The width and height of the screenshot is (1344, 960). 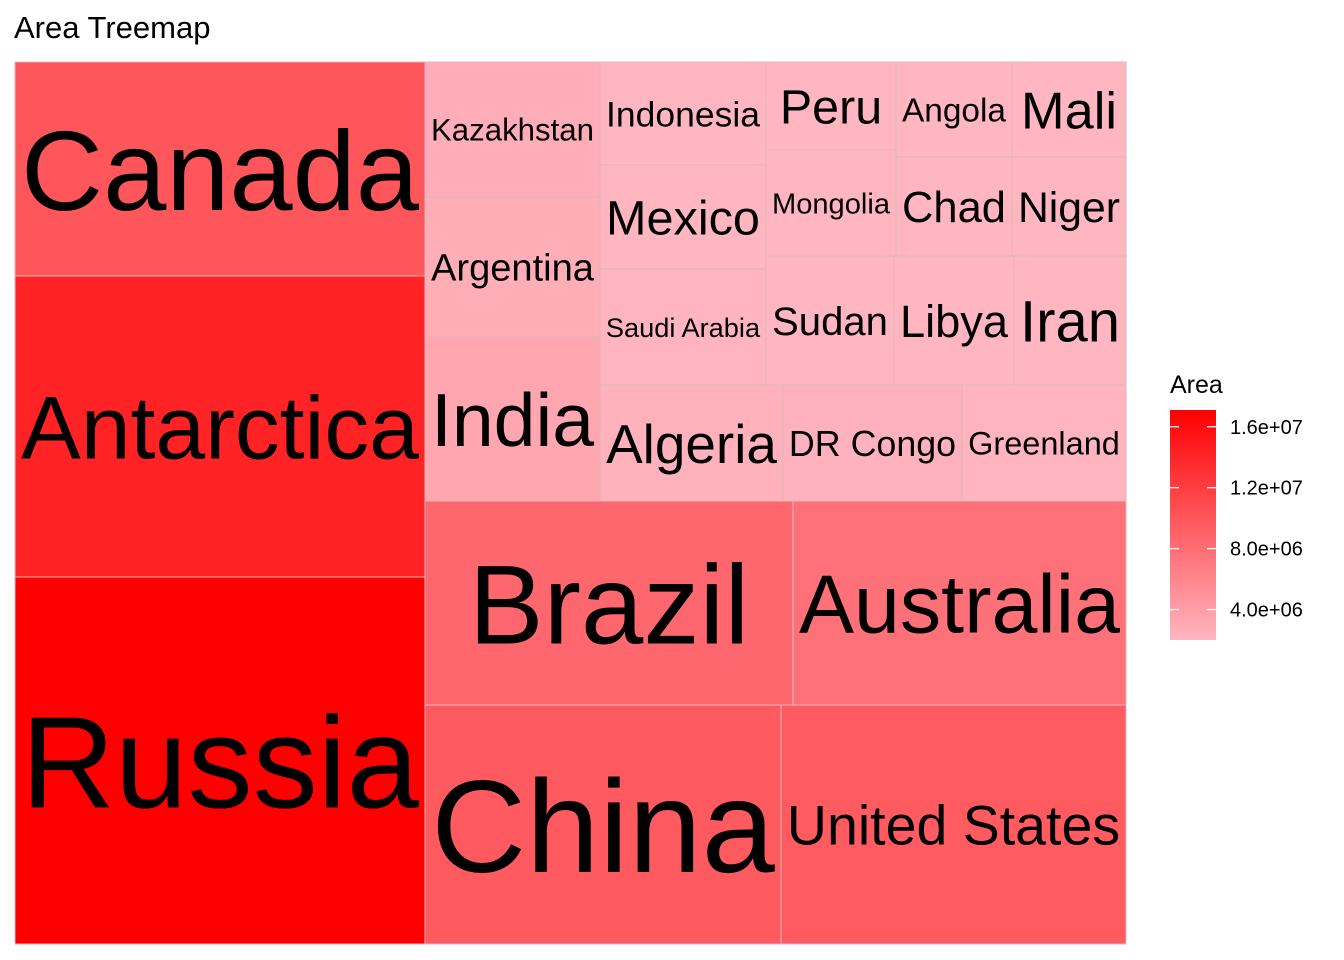 I want to click on tile-australia, so click(x=959, y=603).